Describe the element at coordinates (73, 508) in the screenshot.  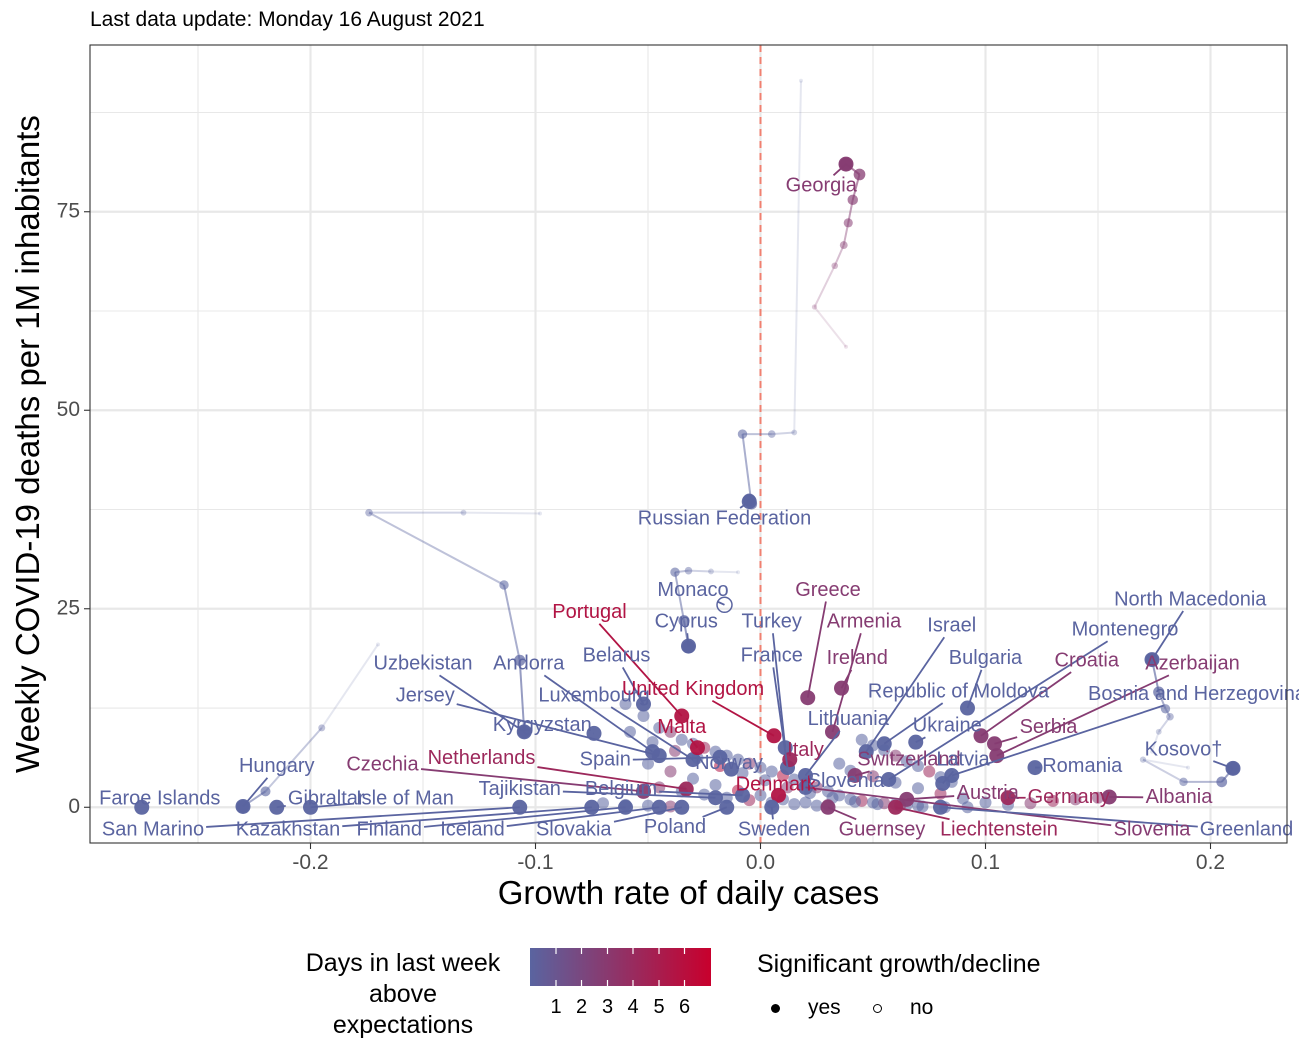
I see `y-axis-ticks: 0 25 50 75` at that location.